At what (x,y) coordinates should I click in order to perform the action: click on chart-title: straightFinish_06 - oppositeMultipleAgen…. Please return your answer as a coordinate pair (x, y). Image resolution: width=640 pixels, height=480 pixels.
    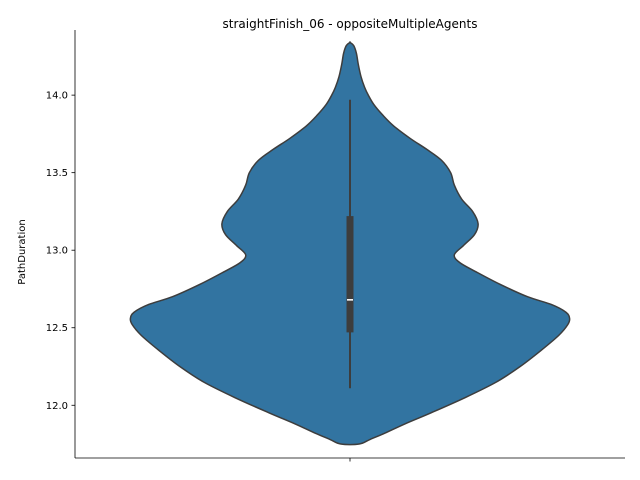
    Looking at the image, I should click on (350, 24).